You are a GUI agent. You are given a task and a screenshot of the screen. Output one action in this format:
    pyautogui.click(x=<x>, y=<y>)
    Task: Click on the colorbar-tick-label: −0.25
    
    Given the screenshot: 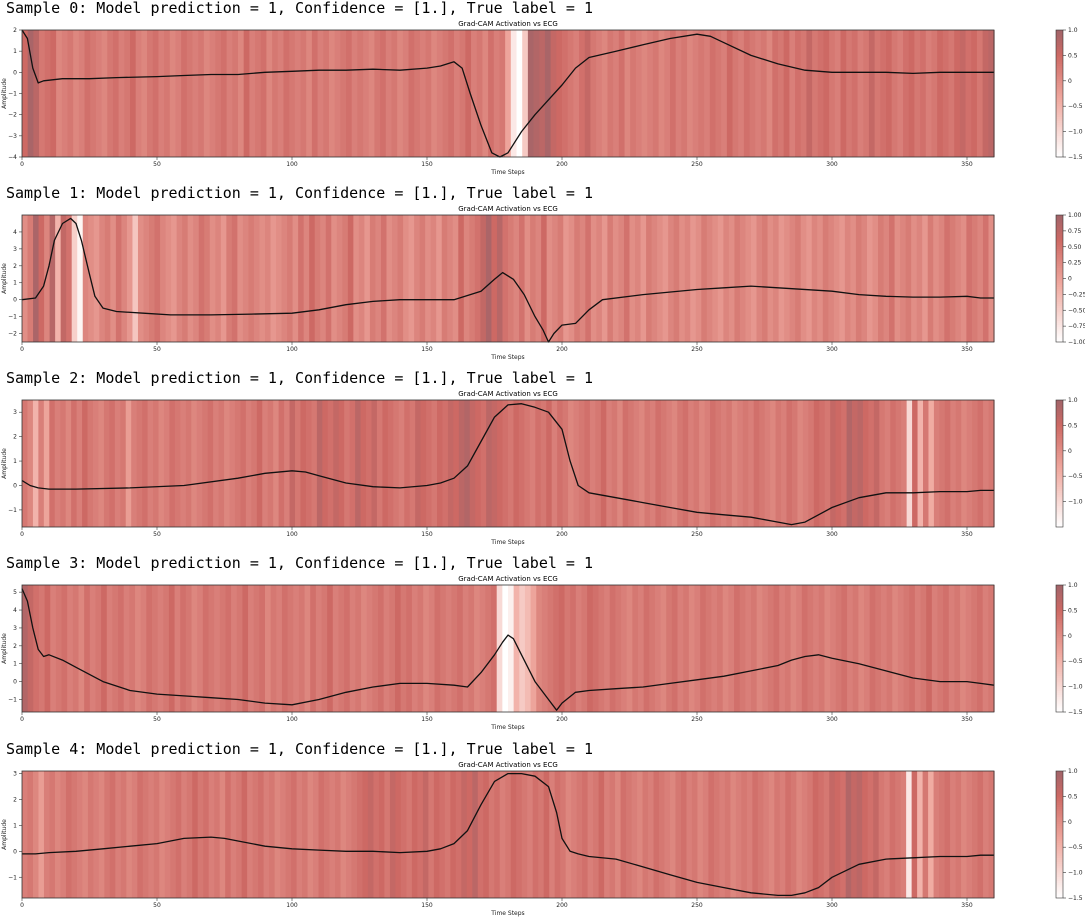 What is the action you would take?
    pyautogui.click(x=1076, y=294)
    